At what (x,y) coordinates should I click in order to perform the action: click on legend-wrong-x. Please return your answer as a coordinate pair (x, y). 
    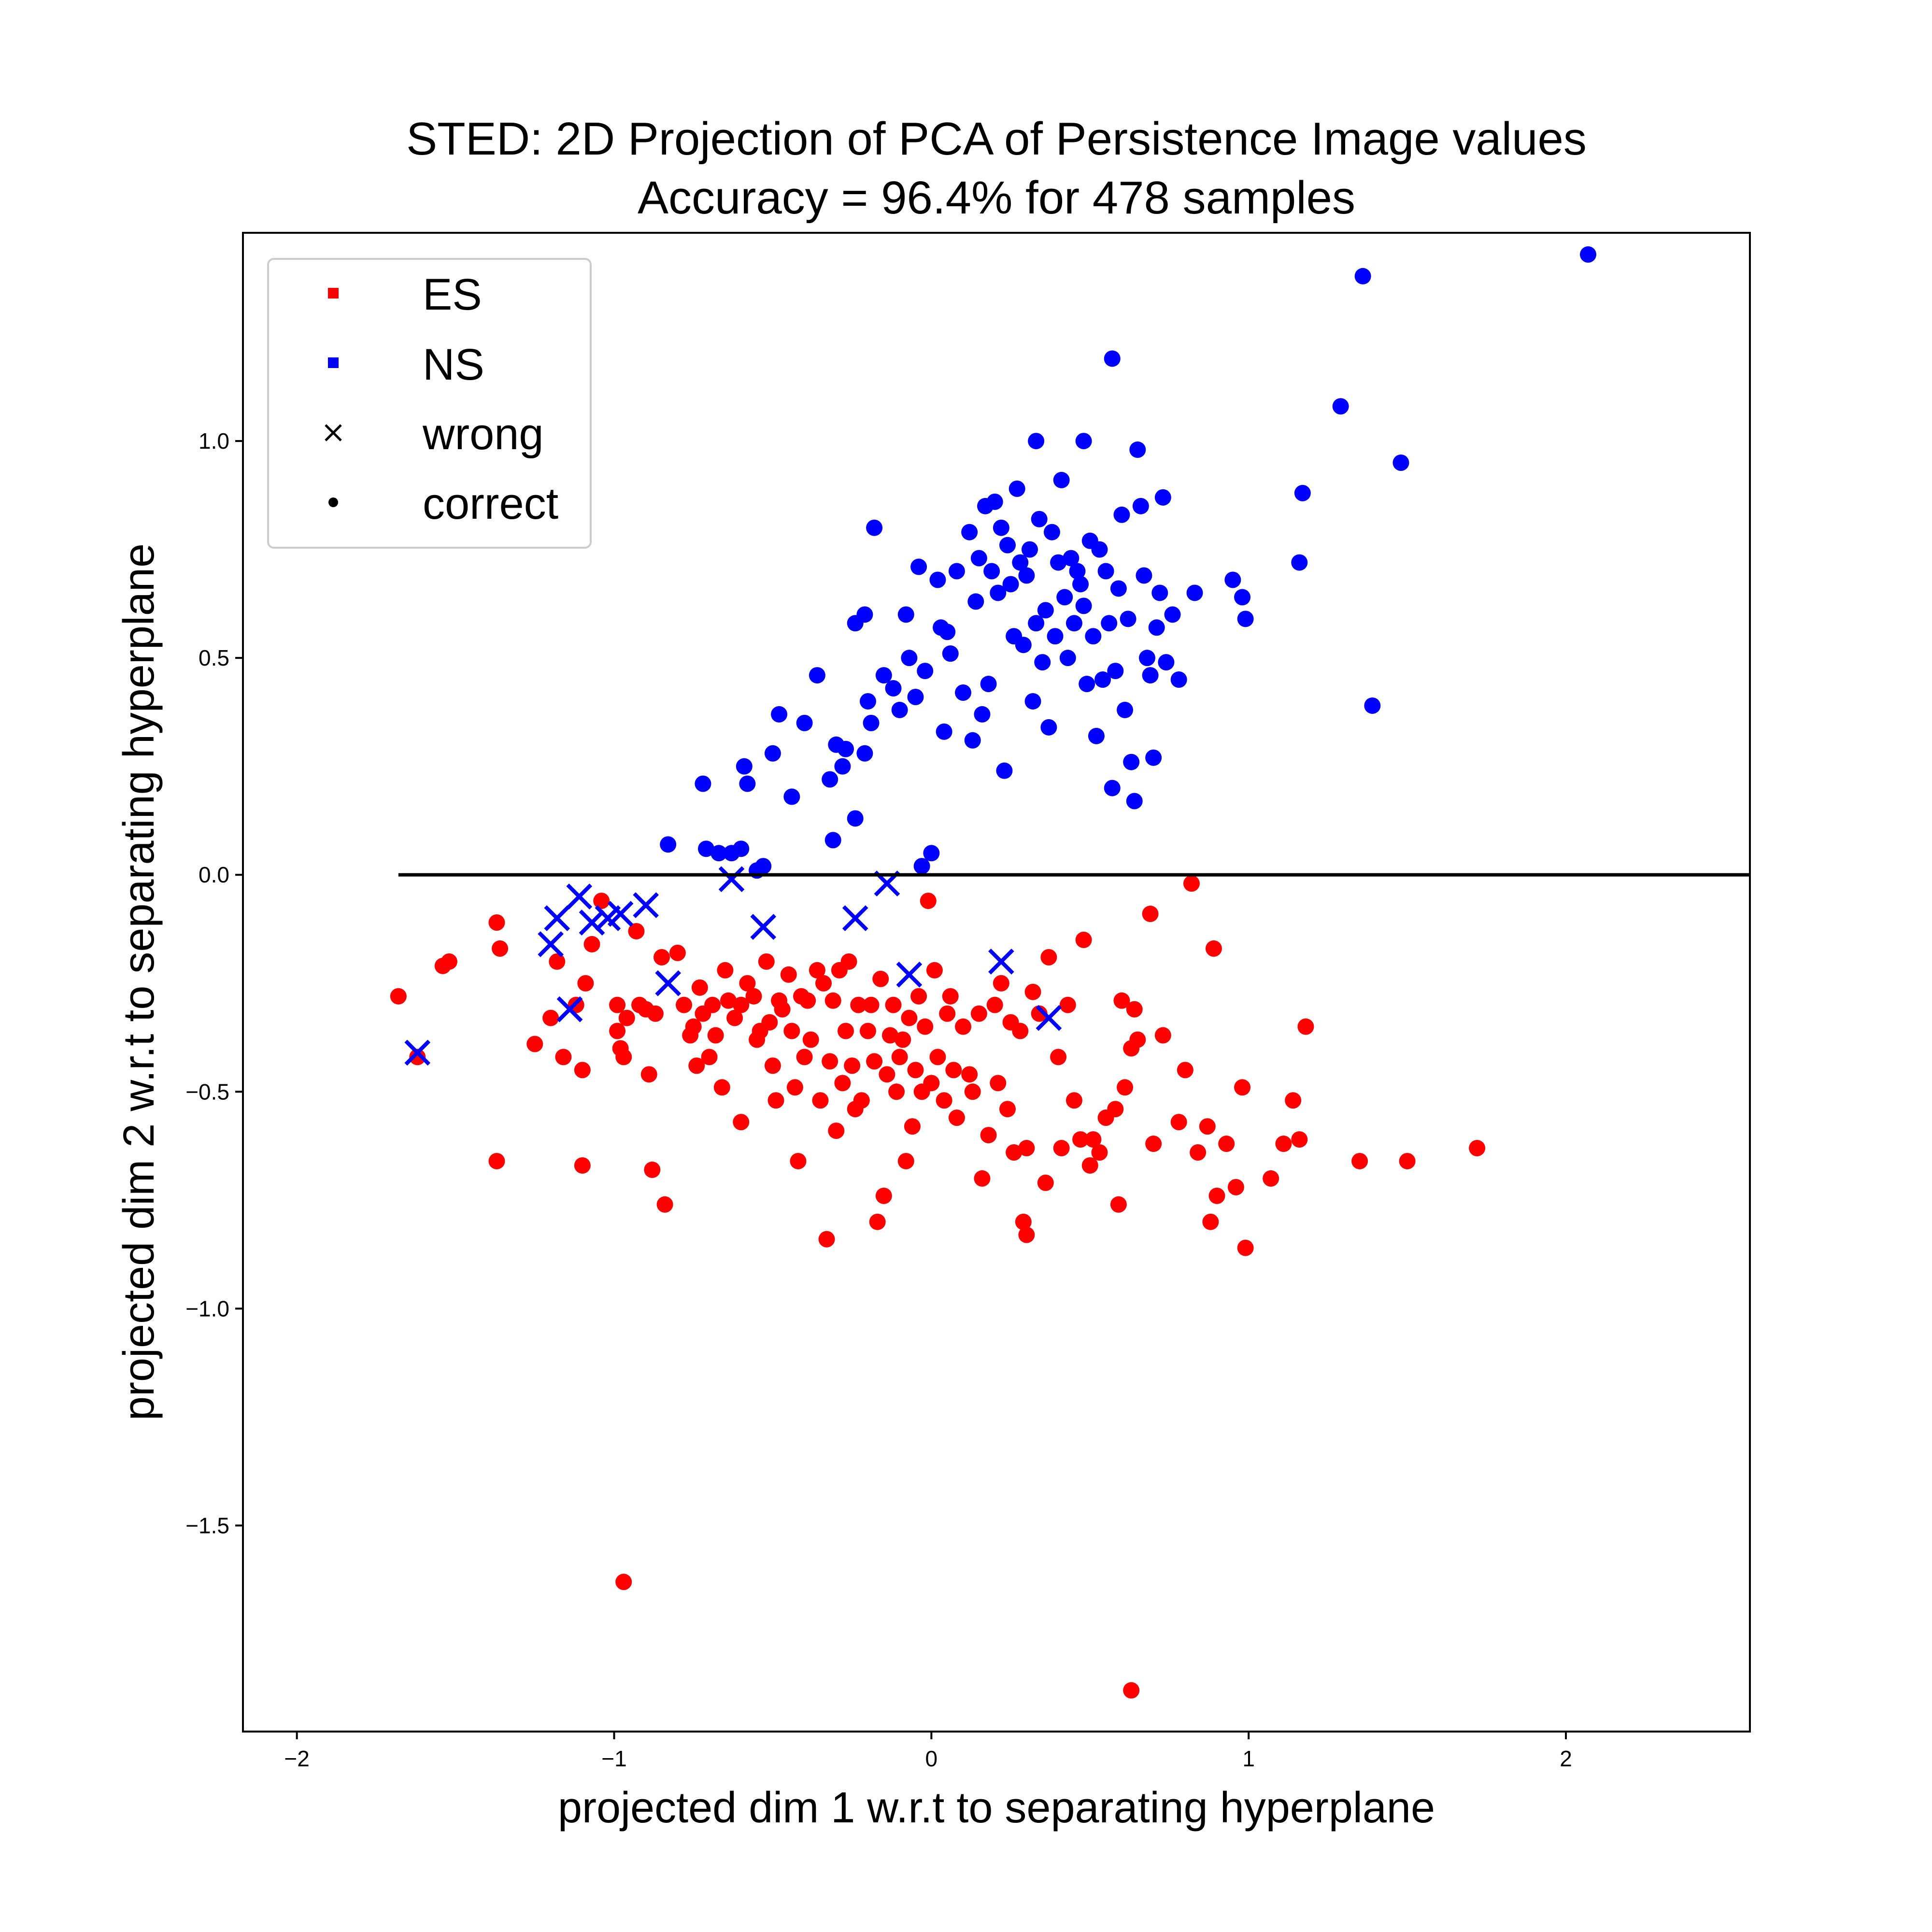
    Looking at the image, I should click on (333, 432).